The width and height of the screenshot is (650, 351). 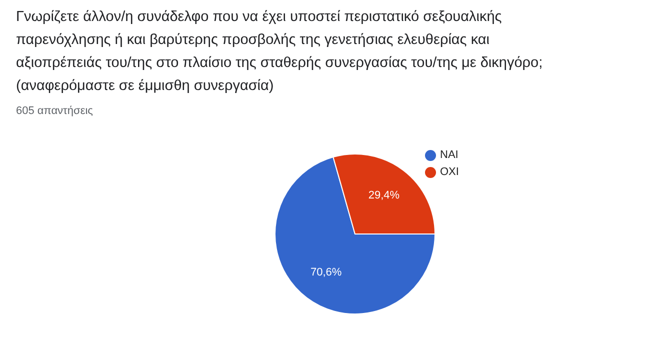 I want to click on legend-label: ΟΧΙ, so click(x=449, y=172).